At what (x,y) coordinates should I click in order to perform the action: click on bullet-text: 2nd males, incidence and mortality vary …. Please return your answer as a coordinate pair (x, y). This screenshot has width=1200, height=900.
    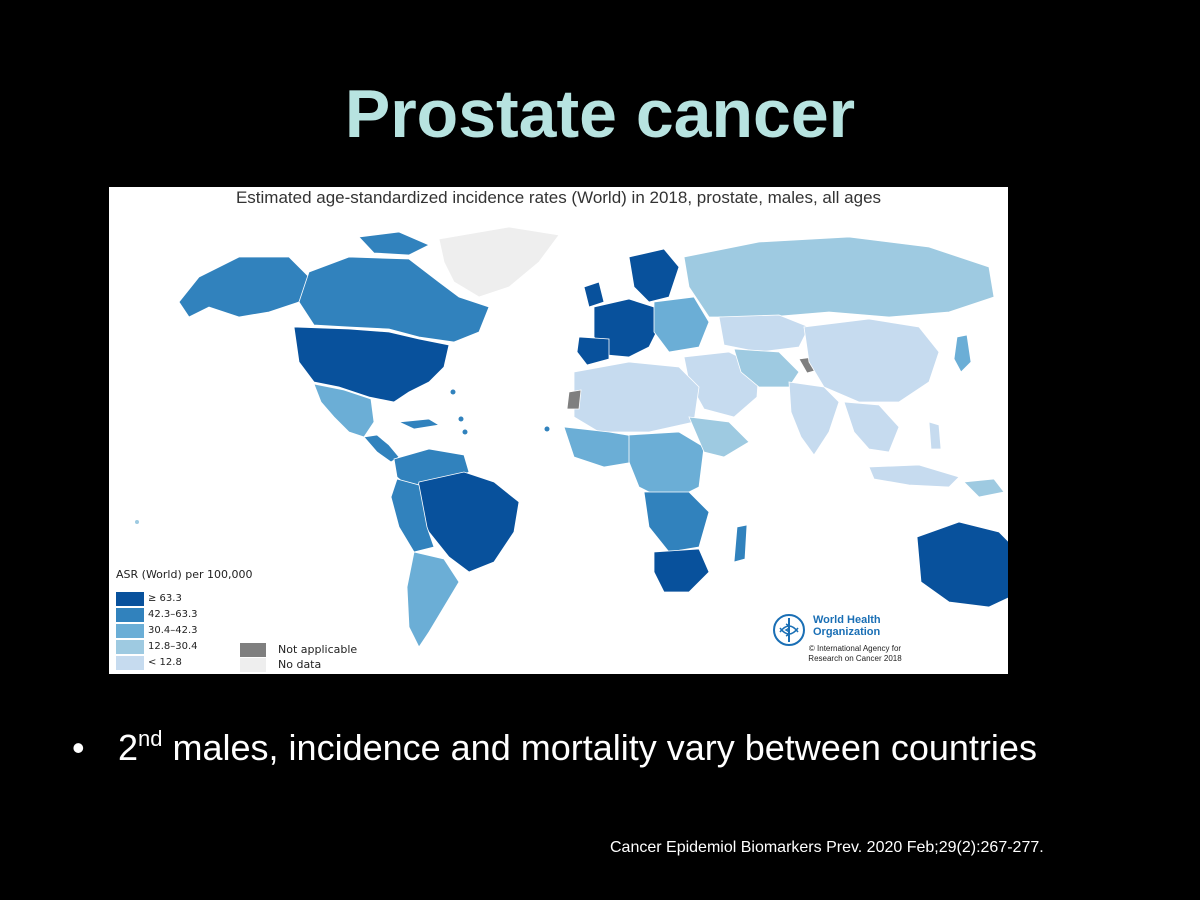
    Looking at the image, I should click on (578, 748).